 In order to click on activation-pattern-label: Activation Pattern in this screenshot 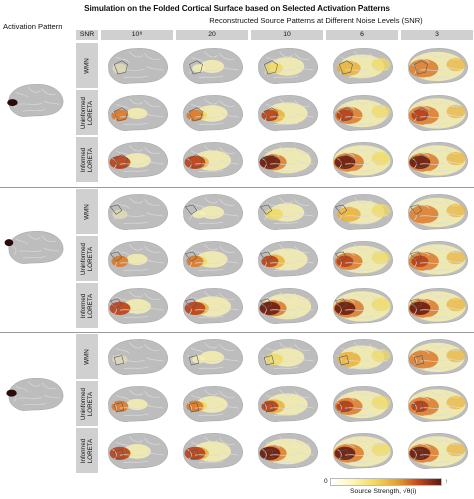, I will do `click(33, 26)`.